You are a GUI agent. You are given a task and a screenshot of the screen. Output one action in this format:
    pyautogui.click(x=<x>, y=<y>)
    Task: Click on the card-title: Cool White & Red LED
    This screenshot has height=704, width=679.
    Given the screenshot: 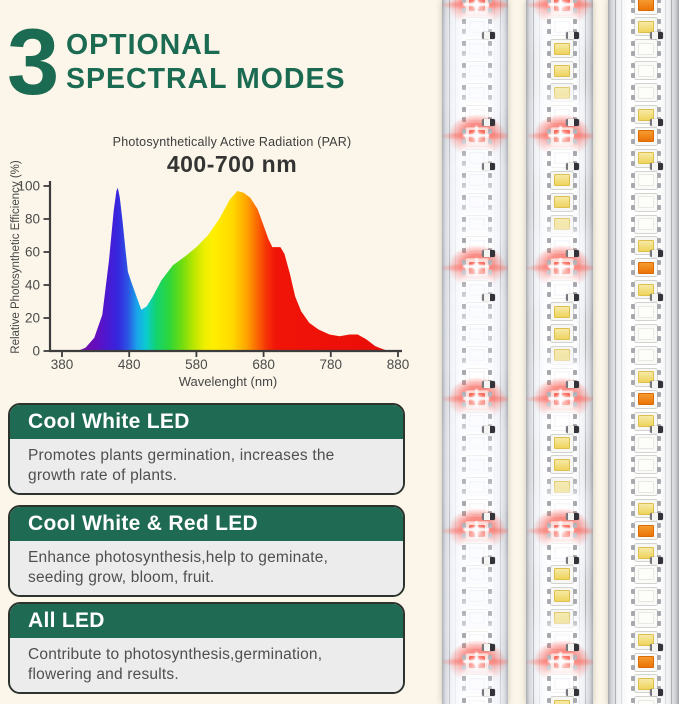 What is the action you would take?
    pyautogui.click(x=206, y=524)
    